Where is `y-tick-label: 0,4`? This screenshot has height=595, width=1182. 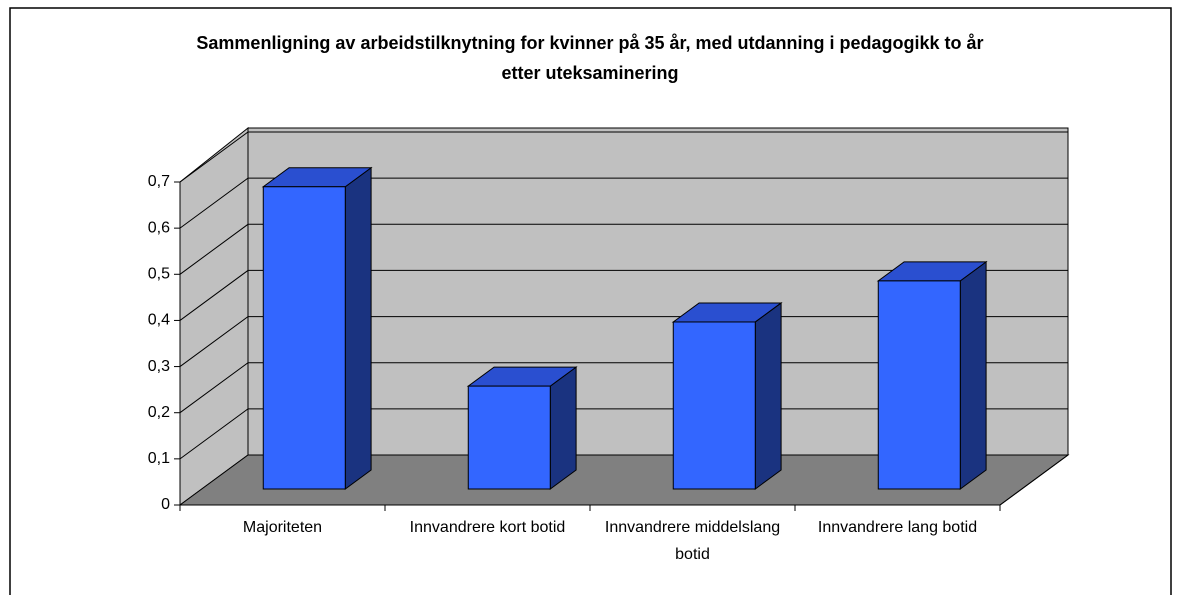
y-tick-label: 0,4 is located at coordinates (159, 320).